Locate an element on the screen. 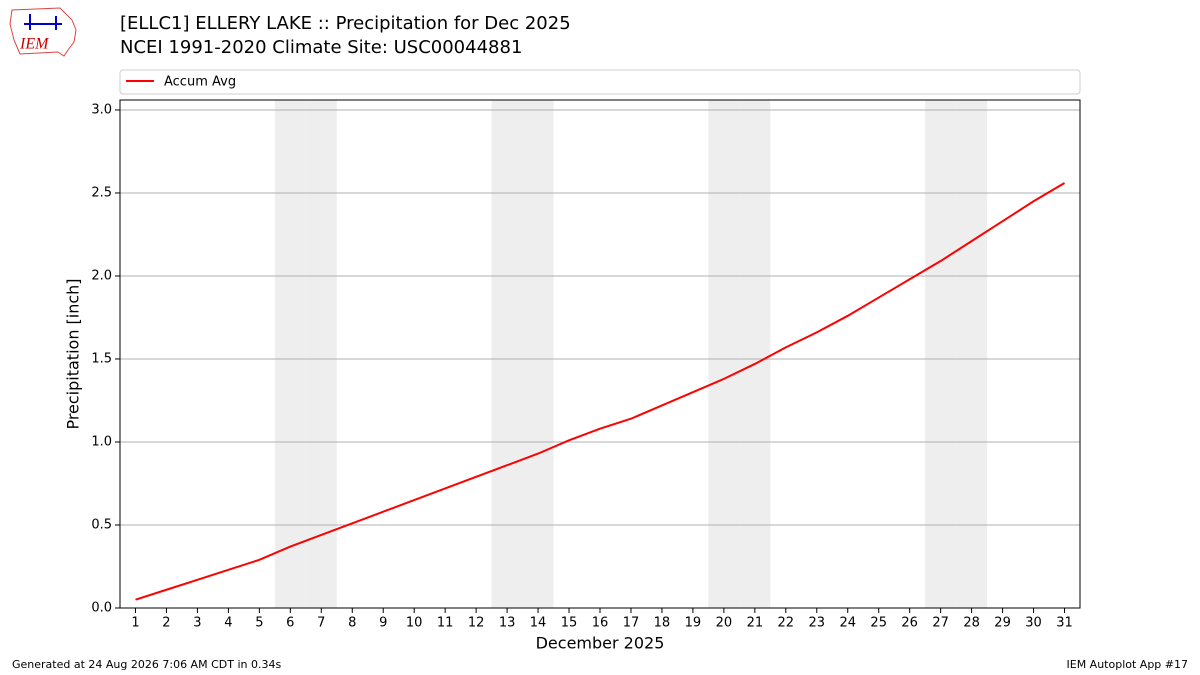 The width and height of the screenshot is (1200, 675). x-tick-label: 13 is located at coordinates (507, 623).